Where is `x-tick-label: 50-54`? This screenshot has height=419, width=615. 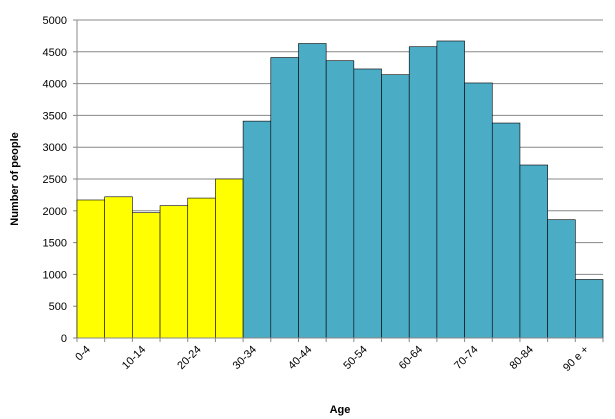
x-tick-label: 50-54 is located at coordinates (355, 358).